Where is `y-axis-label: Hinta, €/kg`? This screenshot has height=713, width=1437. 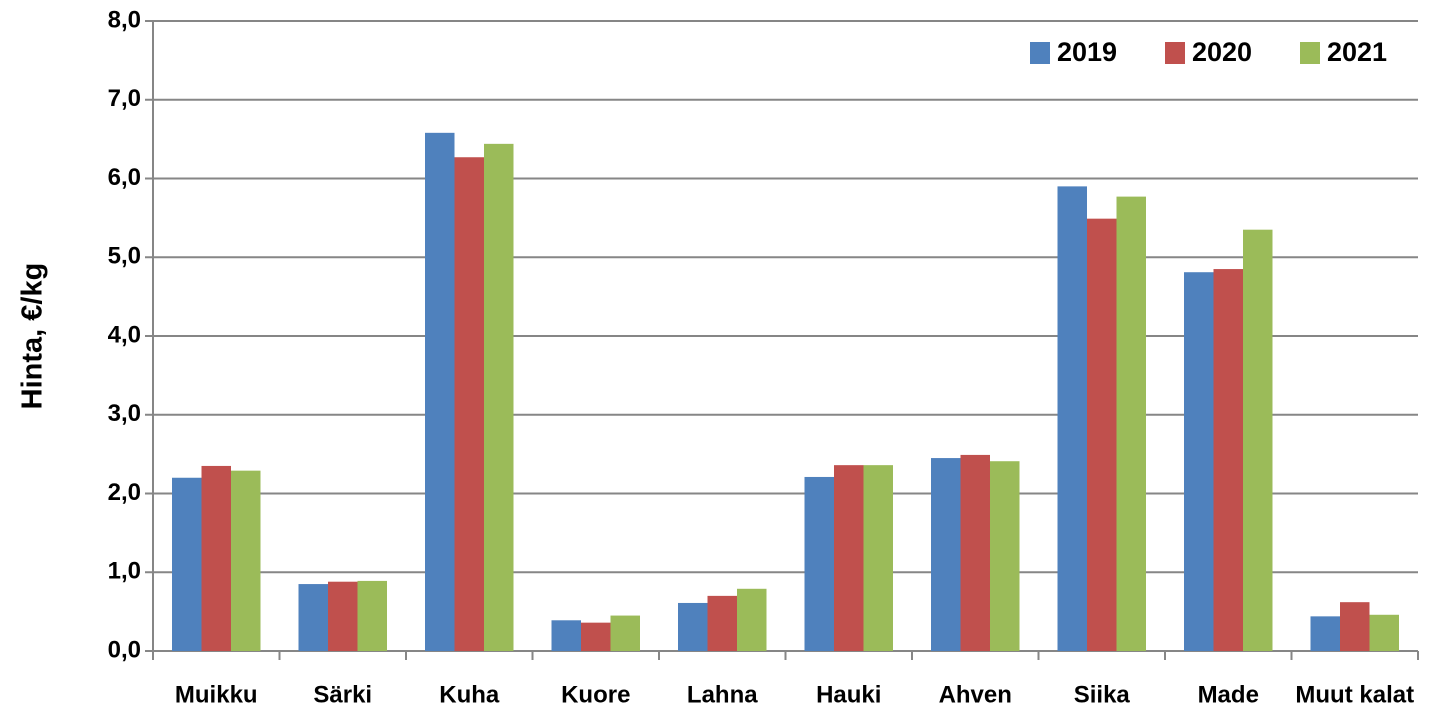 y-axis-label: Hinta, €/kg is located at coordinates (33, 336).